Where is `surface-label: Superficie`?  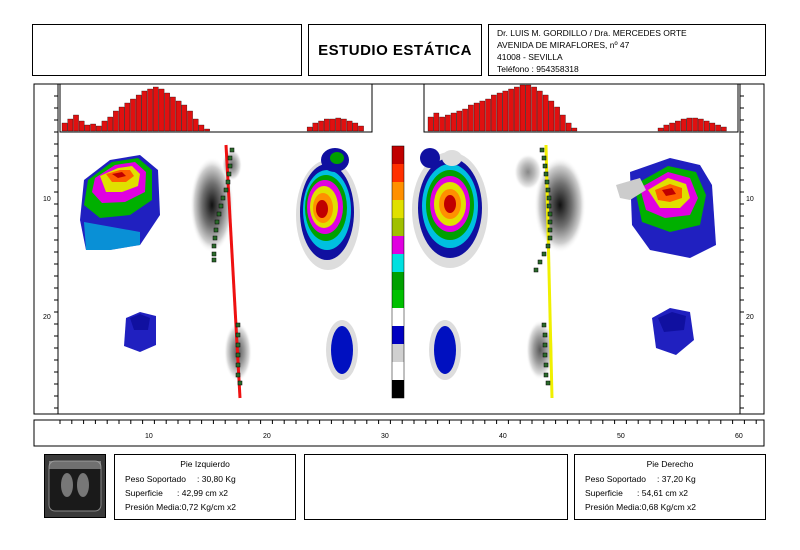
surface-label: Superficie is located at coordinates (604, 493).